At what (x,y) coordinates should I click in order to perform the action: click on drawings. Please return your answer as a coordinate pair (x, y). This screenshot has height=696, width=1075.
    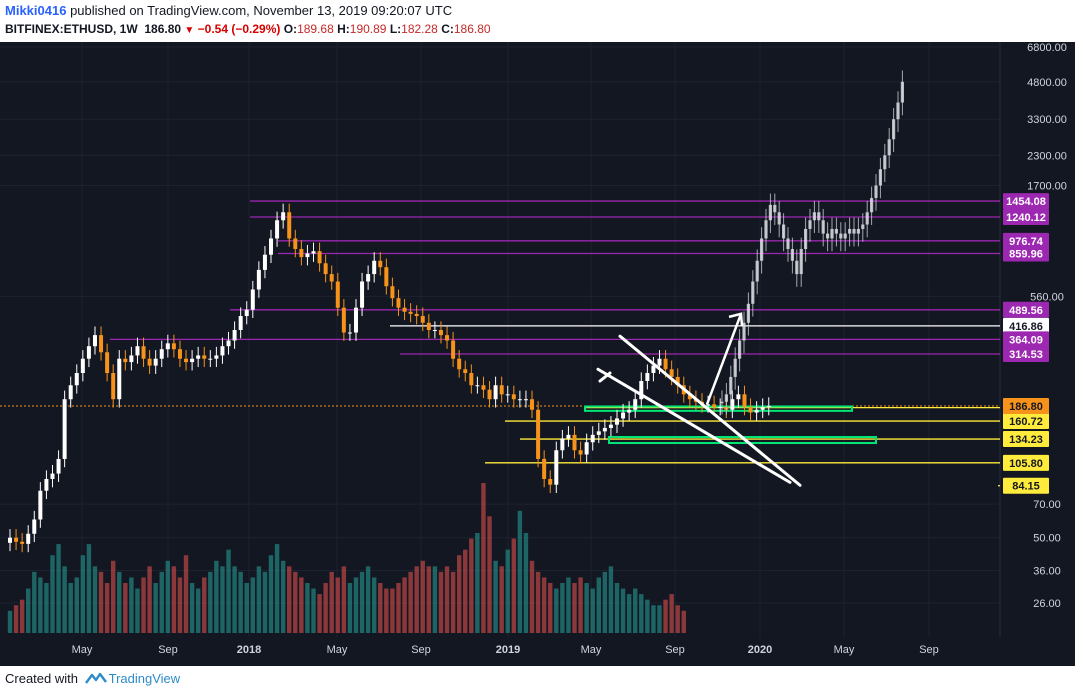
    Looking at the image, I should click on (699, 399).